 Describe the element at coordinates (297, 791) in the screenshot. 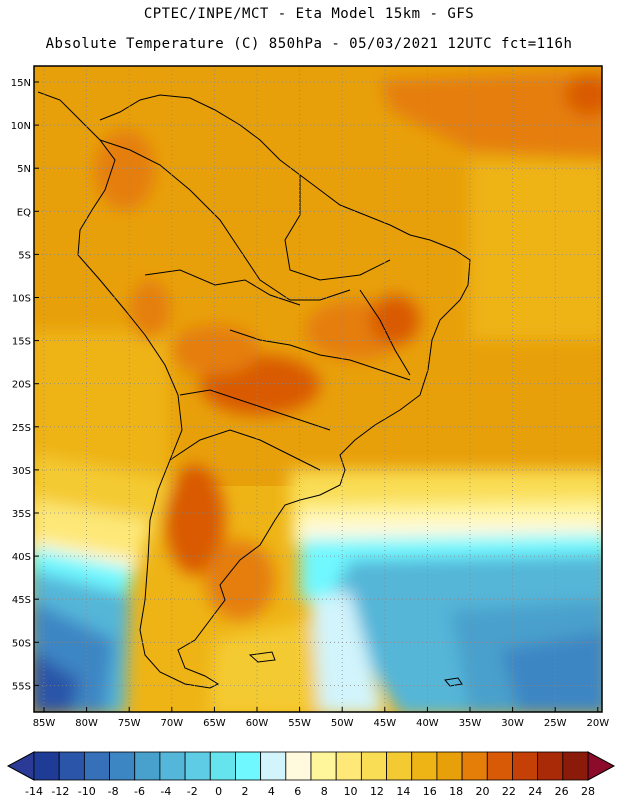

I see `colorbar-label: 6` at that location.